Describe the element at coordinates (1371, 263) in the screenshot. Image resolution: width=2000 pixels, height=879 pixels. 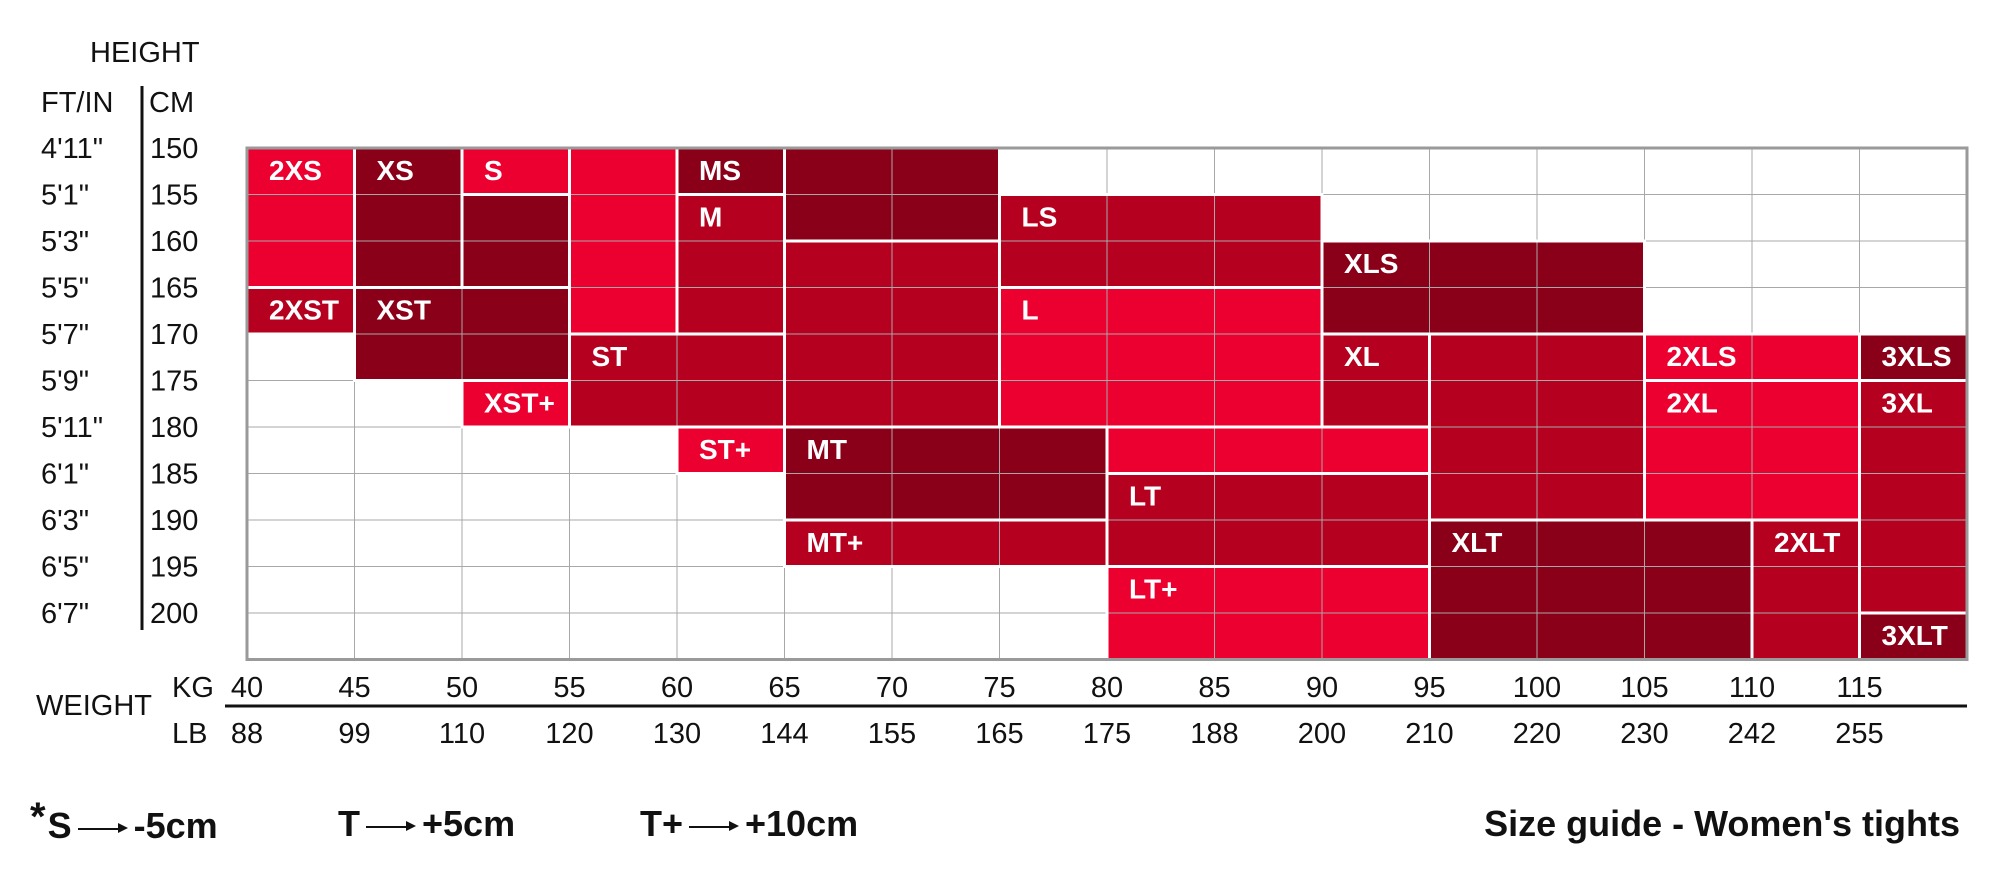
I see `zone-label-xls: XLS` at that location.